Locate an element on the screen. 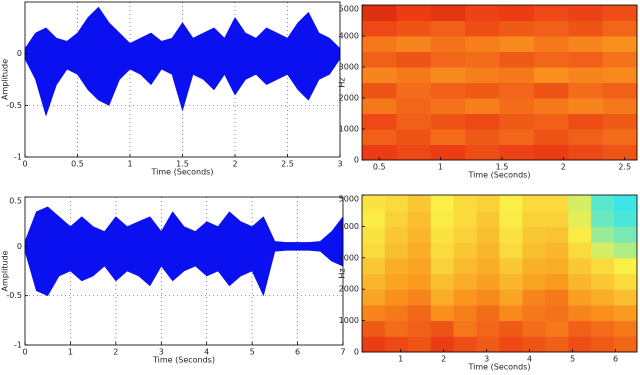  y-tick-label: 3000 is located at coordinates (349, 257).